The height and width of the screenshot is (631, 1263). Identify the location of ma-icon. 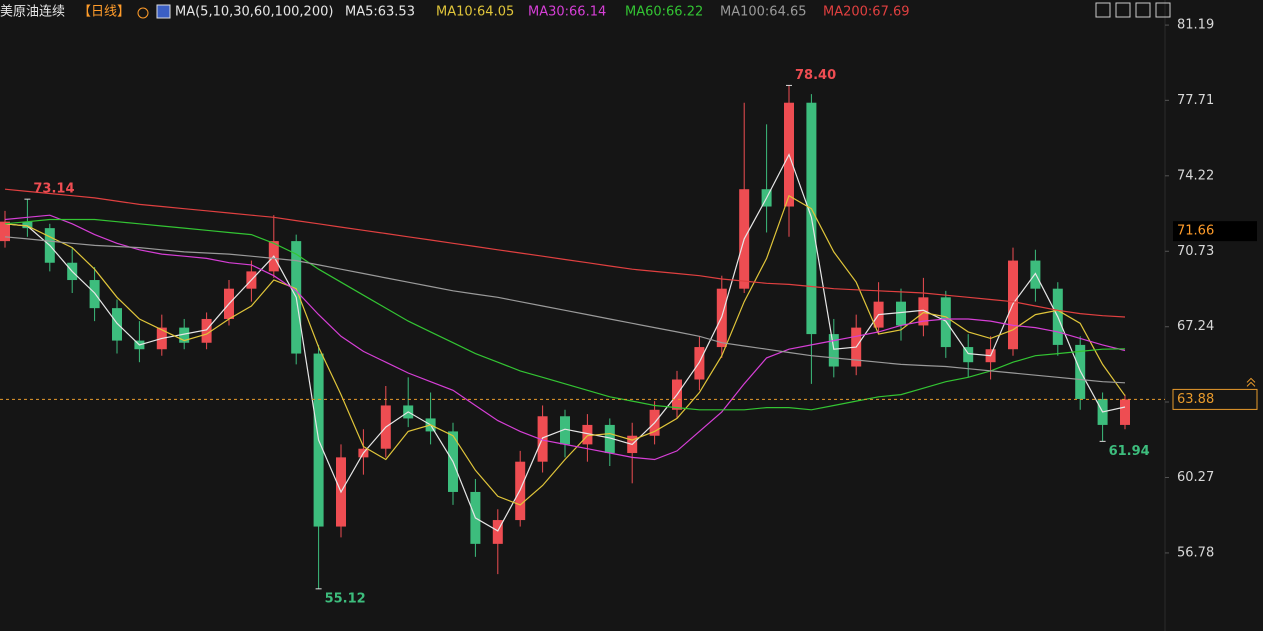
(163, 11).